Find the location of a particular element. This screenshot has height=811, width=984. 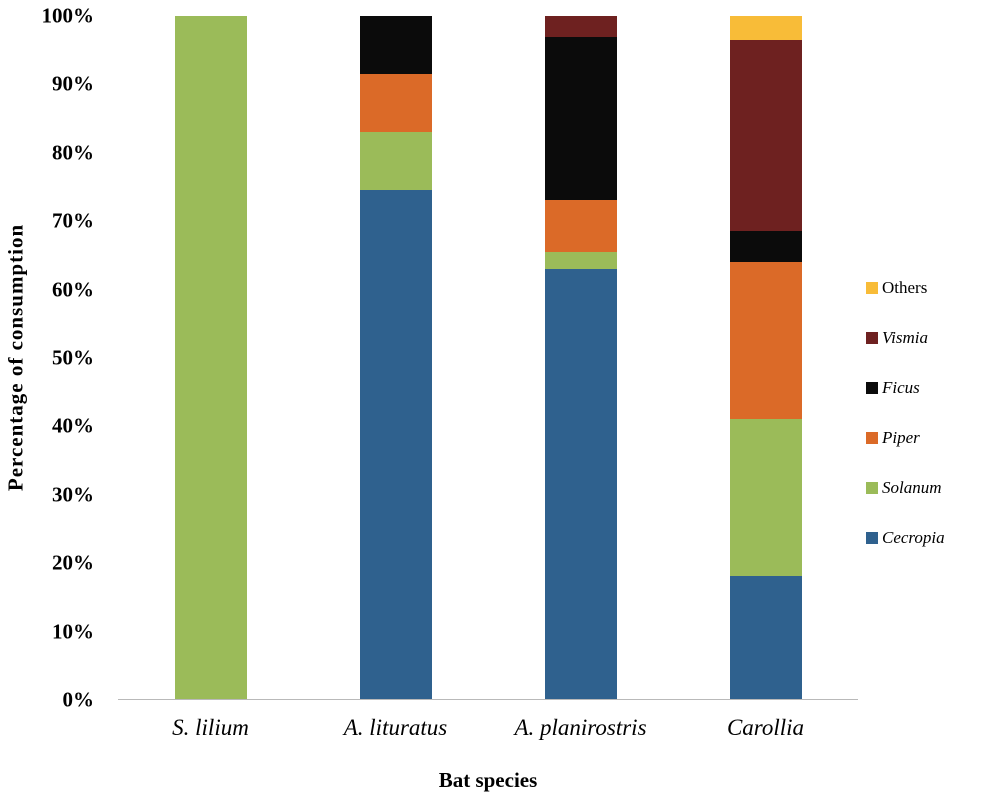

legend-item: Others is located at coordinates (905, 287).